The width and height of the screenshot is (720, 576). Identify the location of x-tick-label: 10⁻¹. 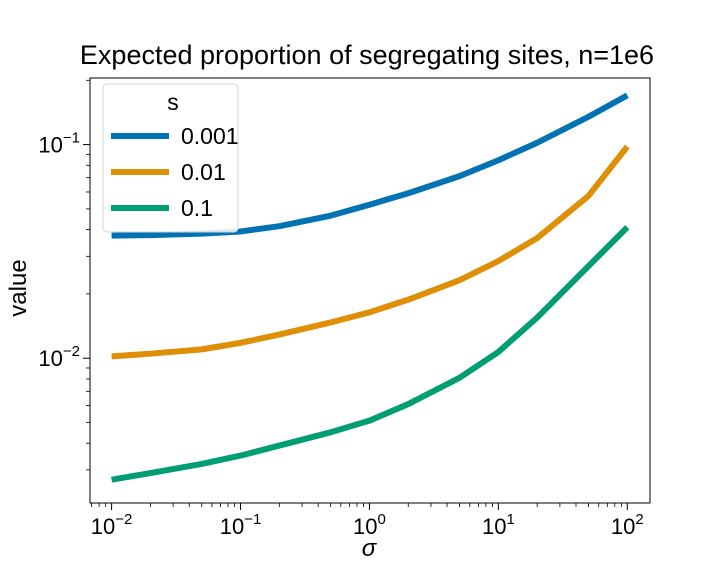
(241, 525).